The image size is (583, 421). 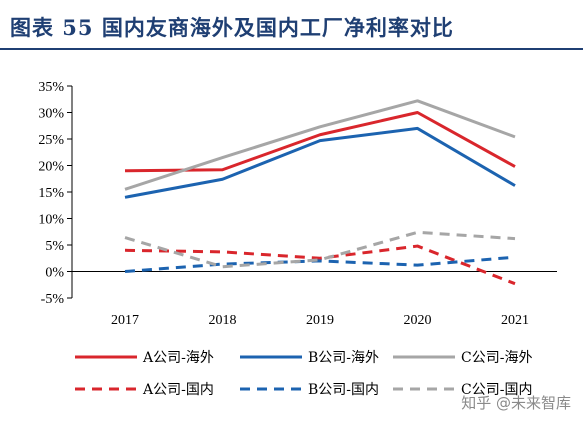 I want to click on legend-label-2: B公司-海外, so click(x=343, y=358).